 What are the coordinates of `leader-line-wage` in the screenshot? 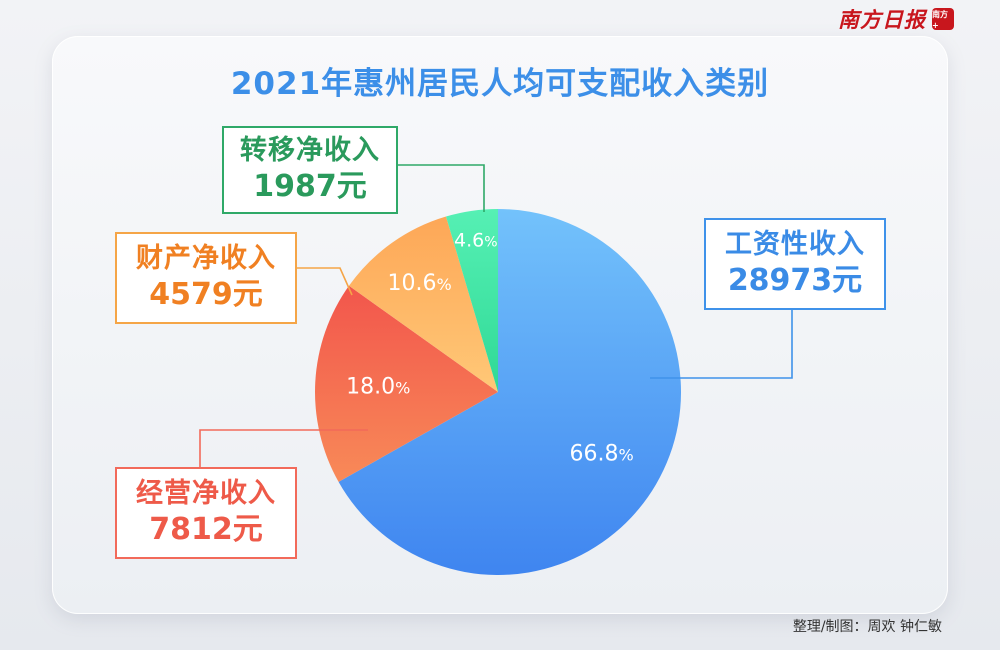 It's located at (721, 344).